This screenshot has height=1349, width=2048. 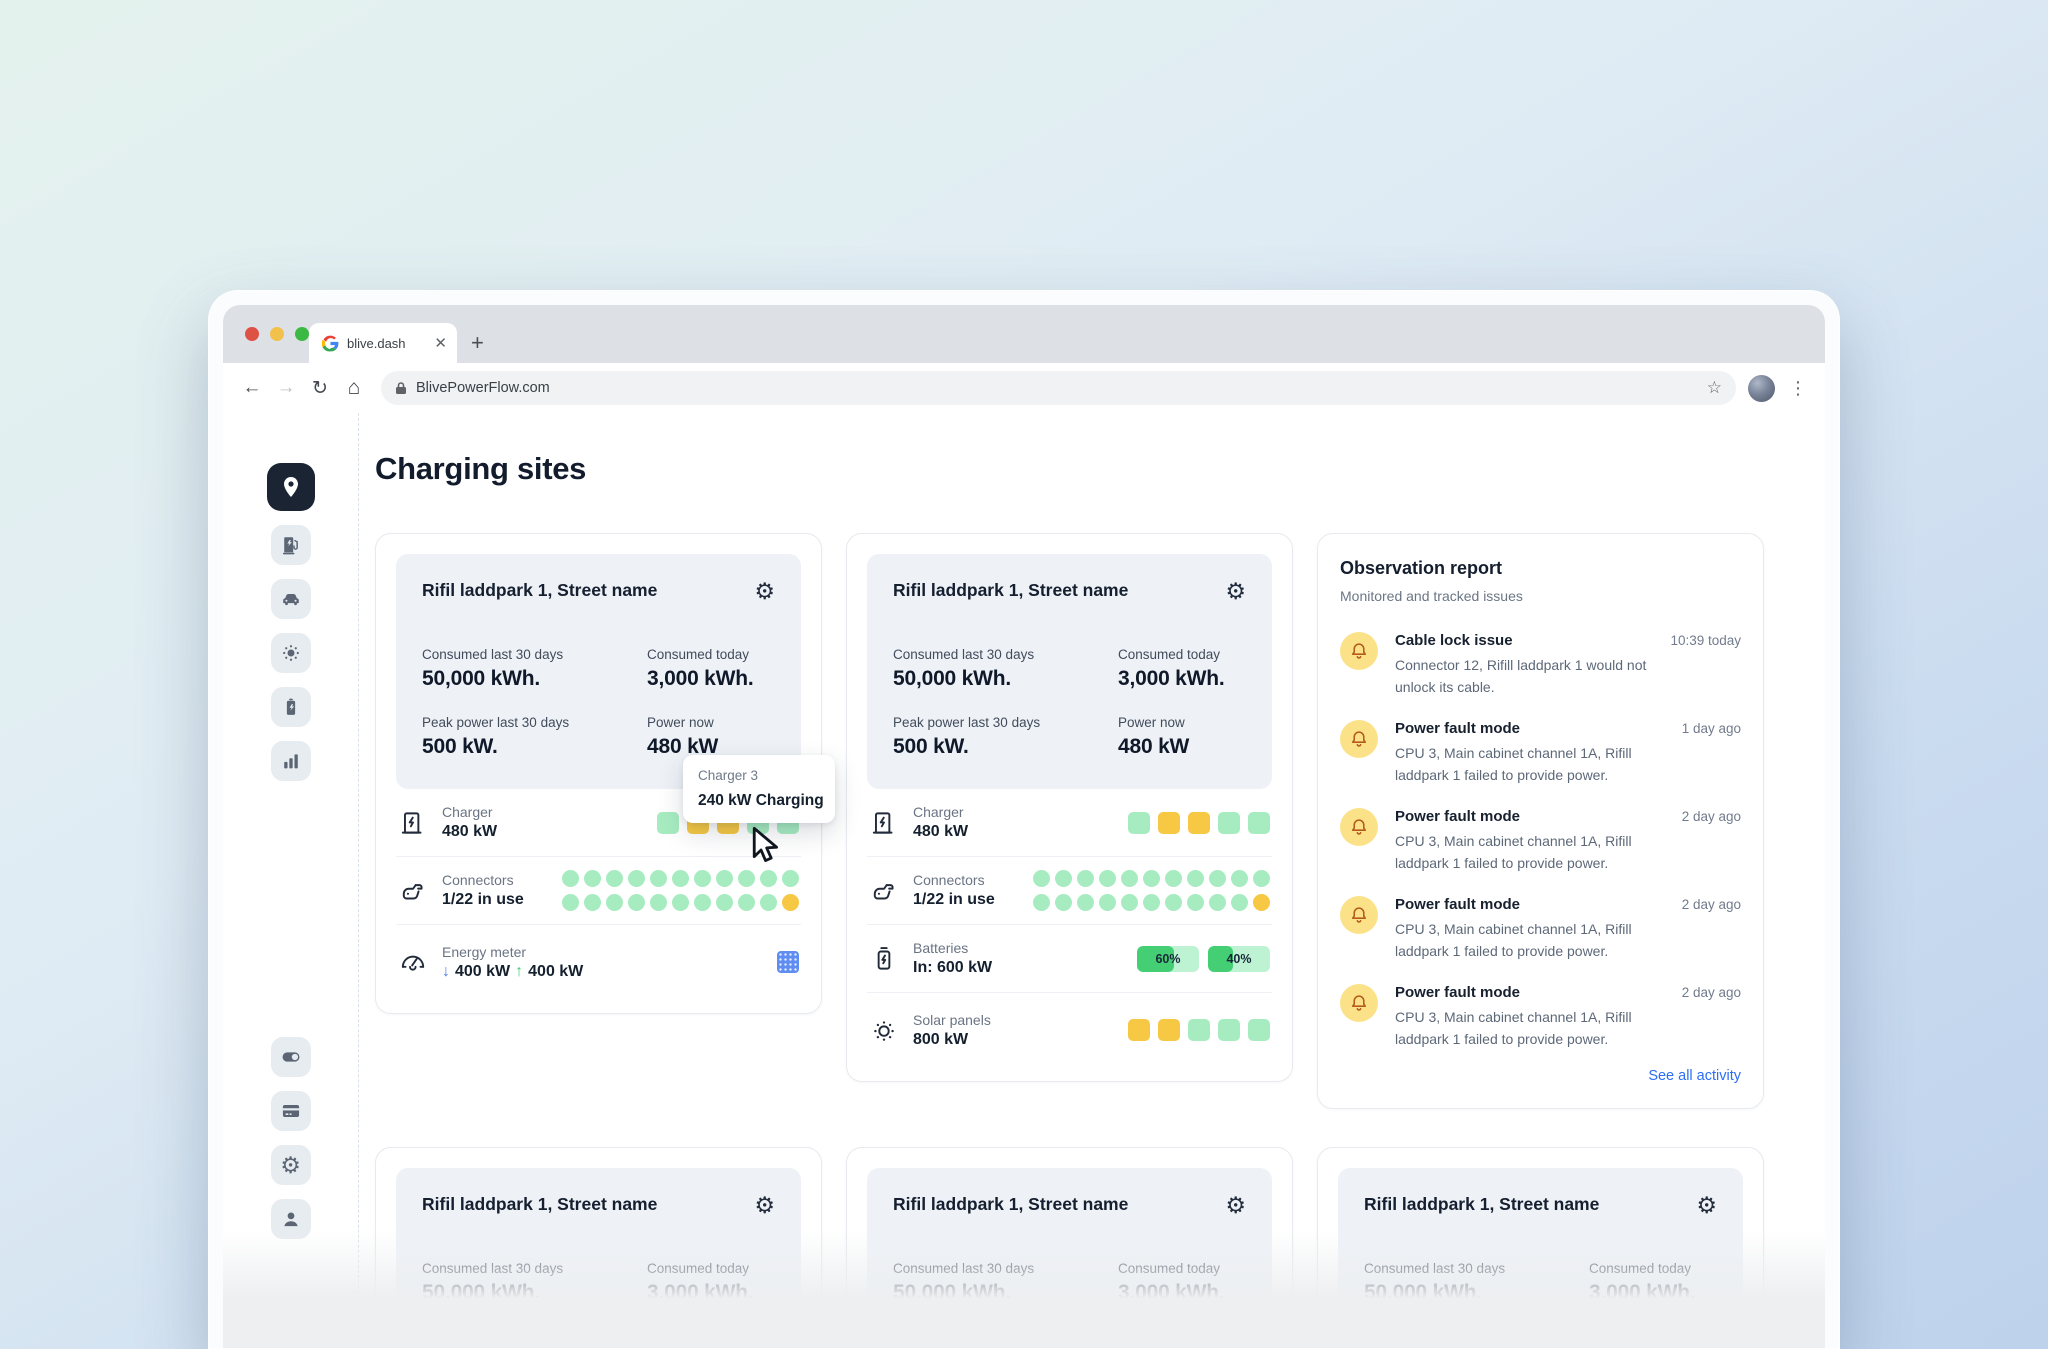 I want to click on profile-avatar, so click(x=1761, y=388).